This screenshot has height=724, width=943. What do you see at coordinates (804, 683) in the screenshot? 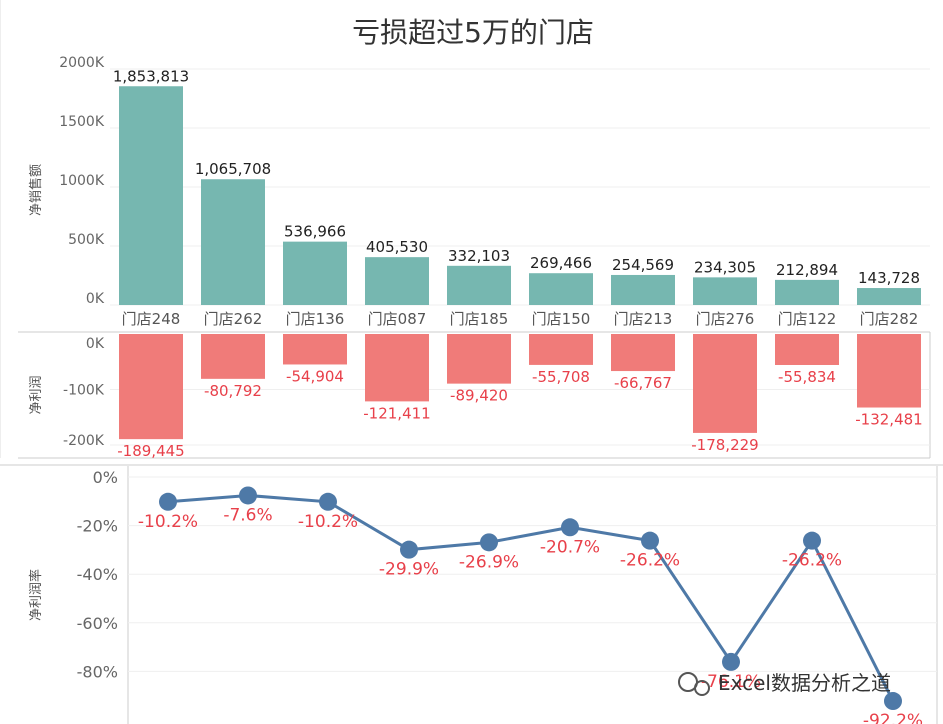
I see `watermark-text: Excel数据分析之道` at bounding box center [804, 683].